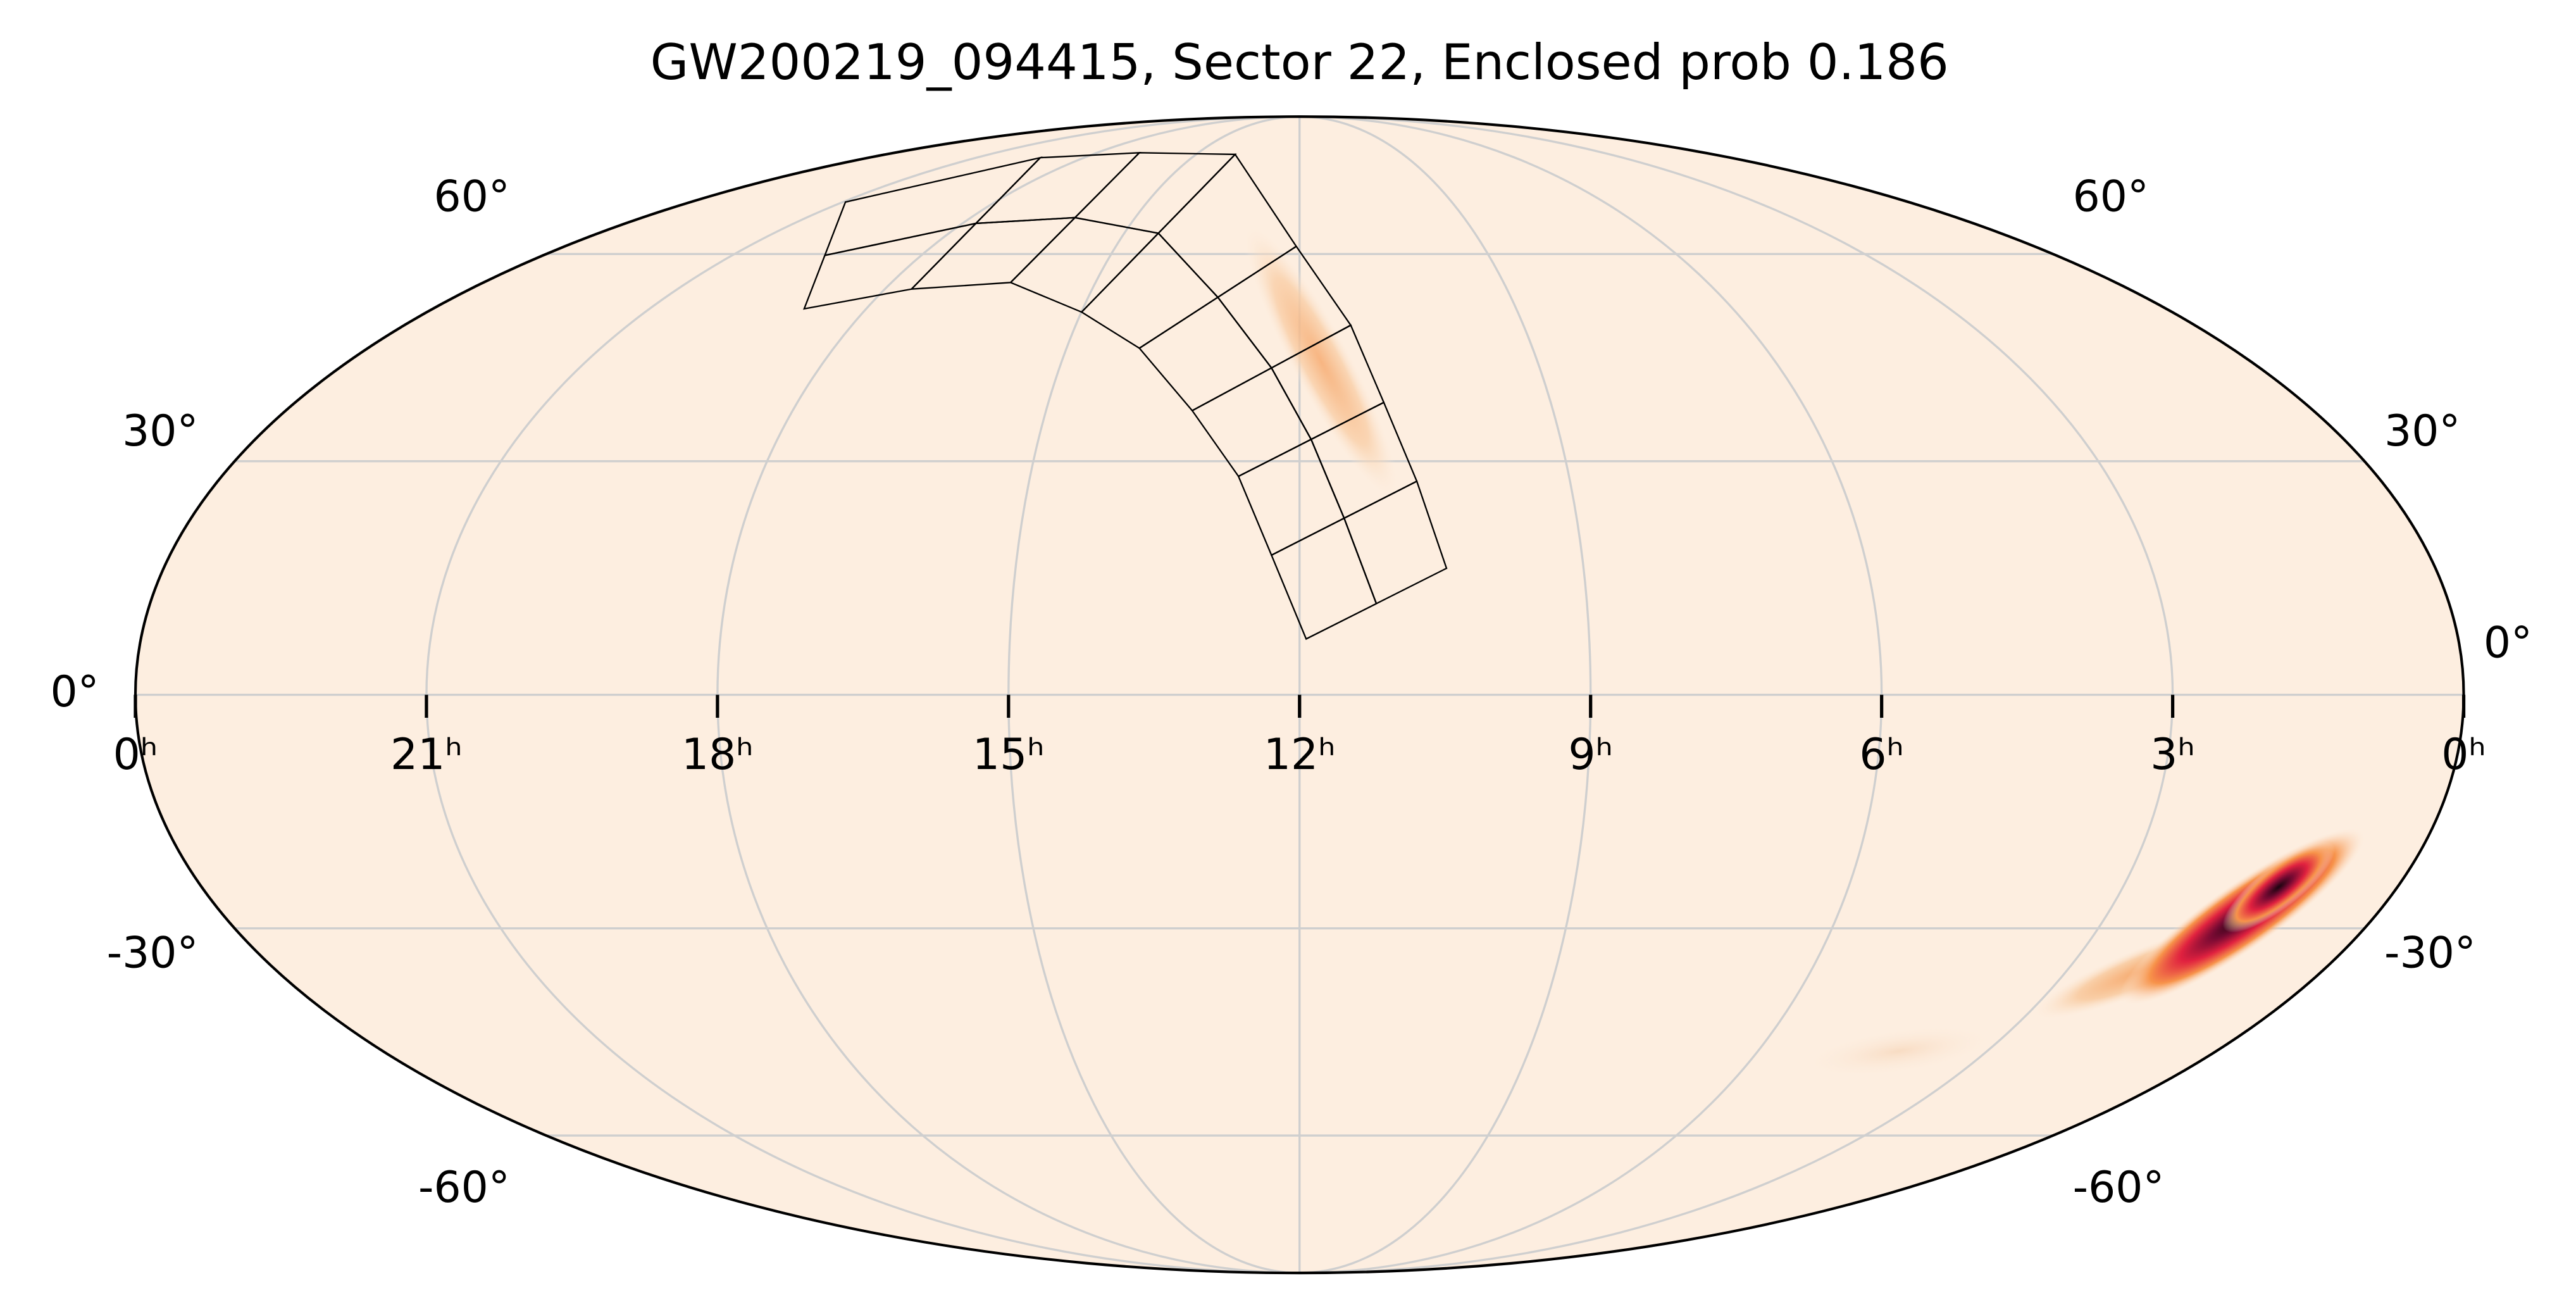 Image resolution: width=2576 pixels, height=1314 pixels. What do you see at coordinates (1591, 754) in the screenshot?
I see `x-tick-label: 9ʰ` at bounding box center [1591, 754].